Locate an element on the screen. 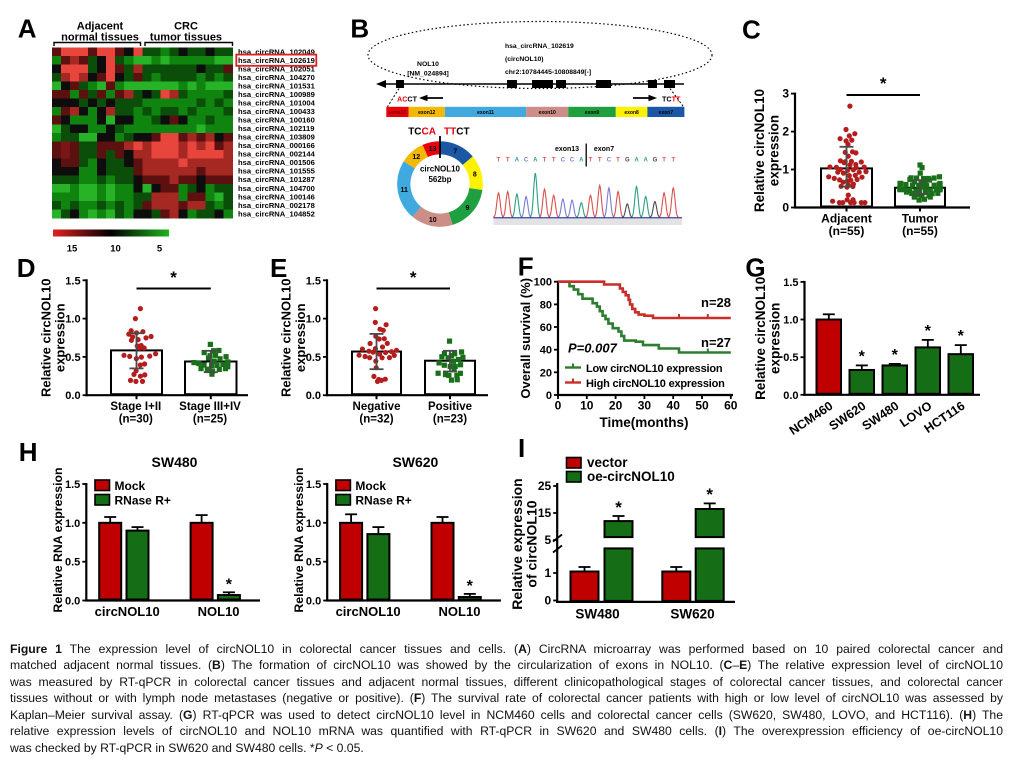  svg-text: hsa_circRNA_100989 is located at coordinates (276, 94).